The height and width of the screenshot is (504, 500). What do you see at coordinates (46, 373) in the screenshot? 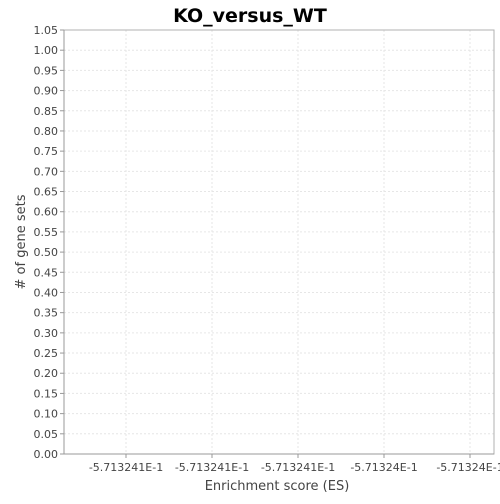
I see `y-tick-label: 0.20` at bounding box center [46, 373].